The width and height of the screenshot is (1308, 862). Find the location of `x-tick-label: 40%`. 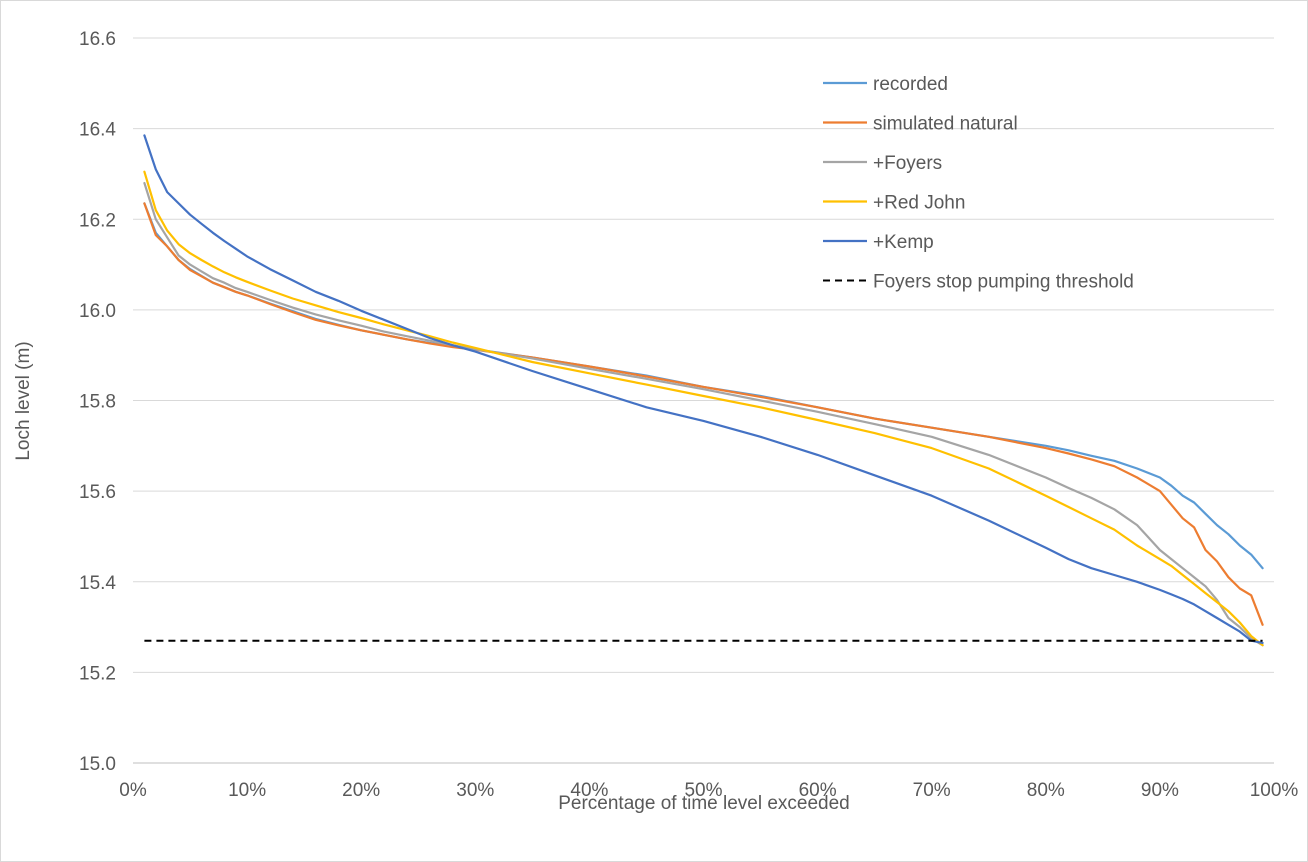

x-tick-label: 40% is located at coordinates (589, 790).